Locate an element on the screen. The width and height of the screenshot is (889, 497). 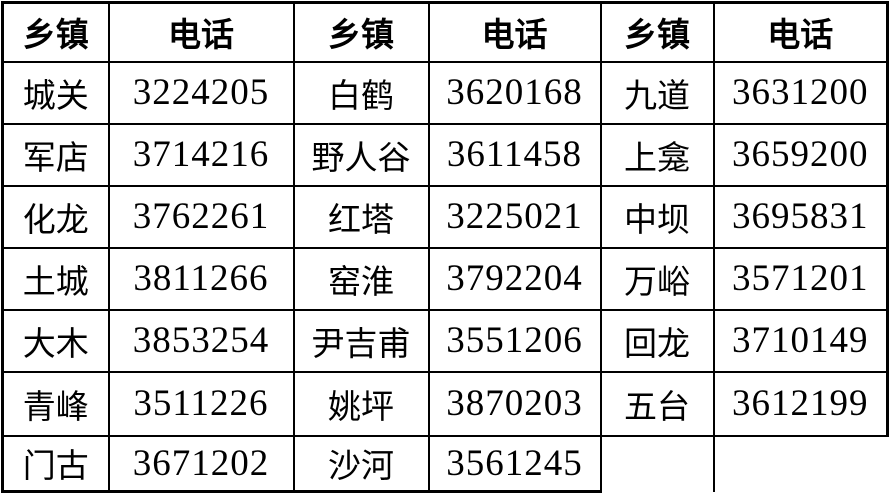
phone-cell: 3659200 is located at coordinates (800, 154).